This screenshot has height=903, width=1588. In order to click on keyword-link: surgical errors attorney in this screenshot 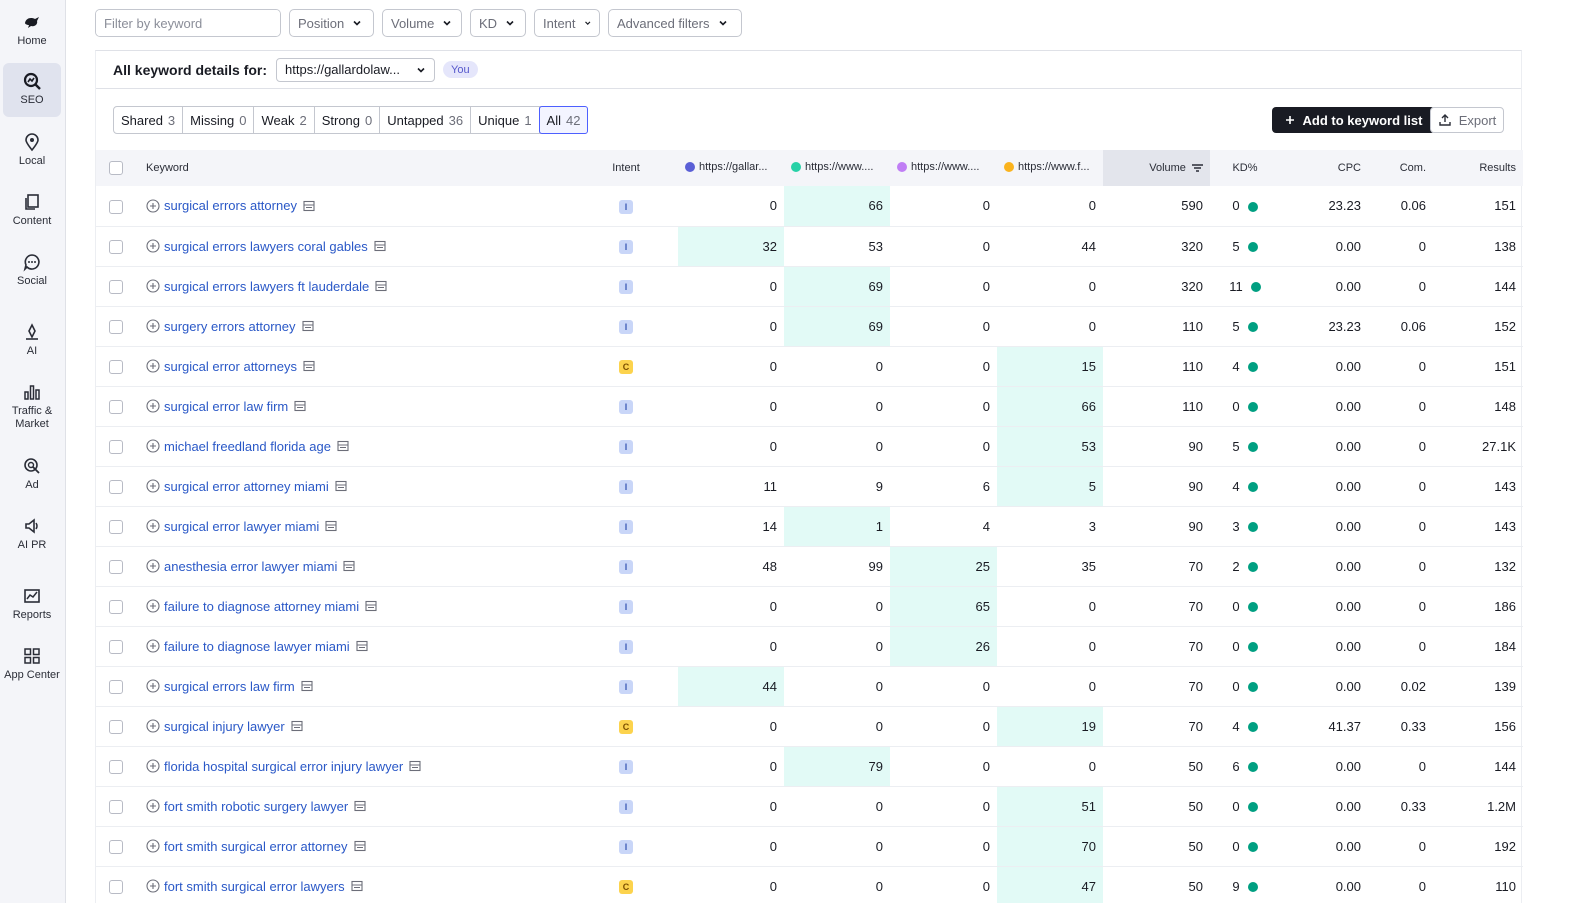, I will do `click(230, 206)`.